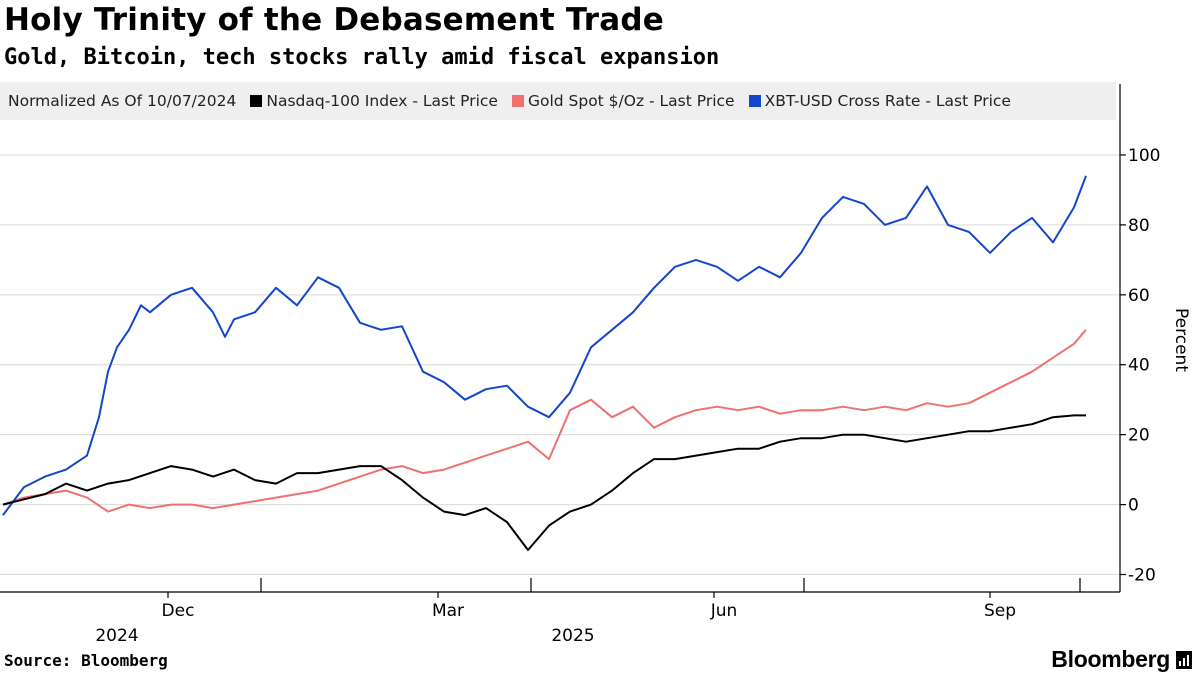 Image resolution: width=1200 pixels, height=675 pixels. I want to click on legend-swatch-gold, so click(517, 101).